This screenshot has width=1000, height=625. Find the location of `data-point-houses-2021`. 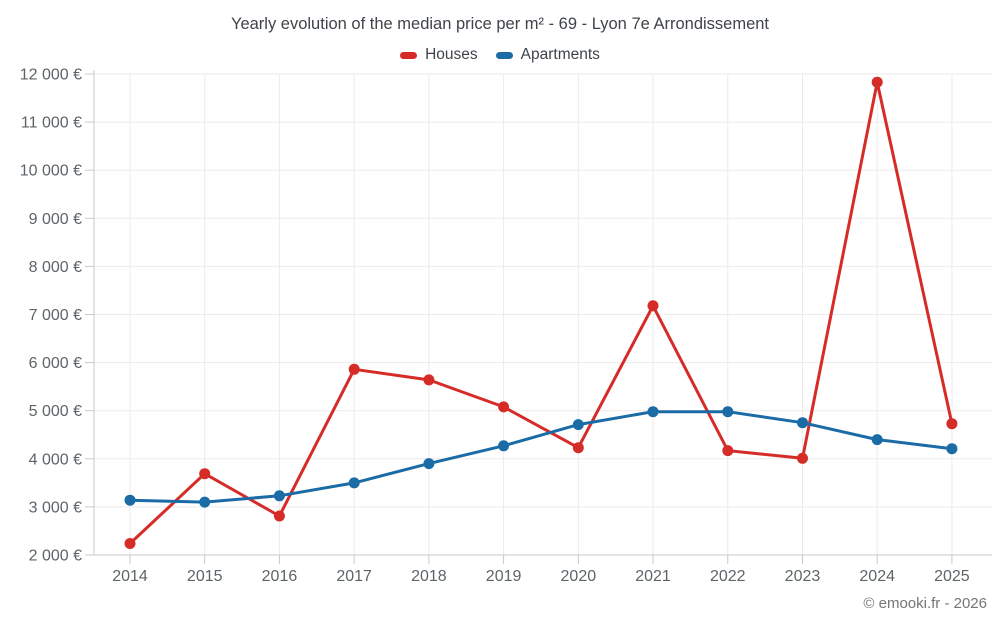

data-point-houses-2021 is located at coordinates (653, 306).